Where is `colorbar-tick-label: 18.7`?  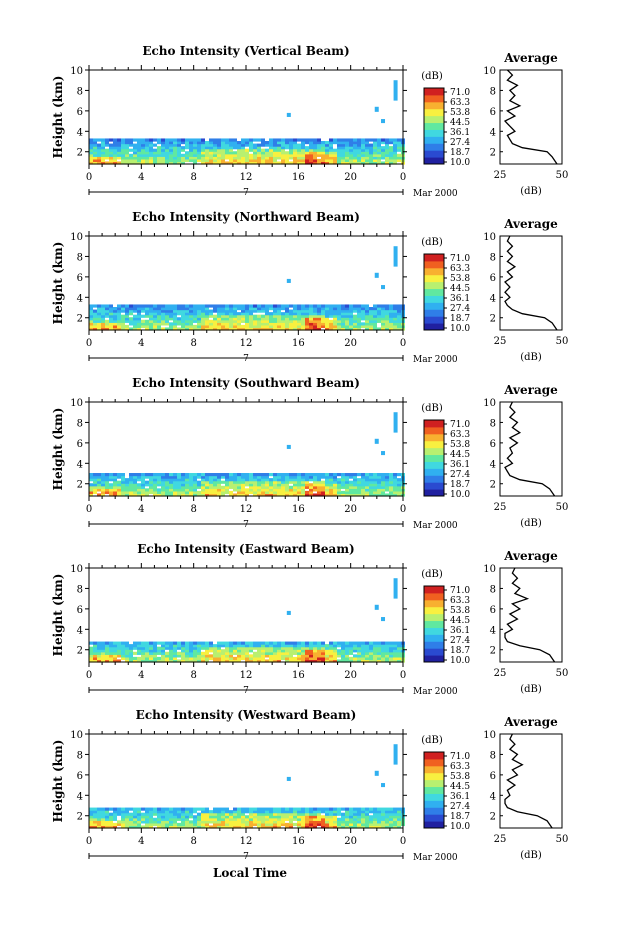
colorbar-tick-label: 18.7 is located at coordinates (460, 817).